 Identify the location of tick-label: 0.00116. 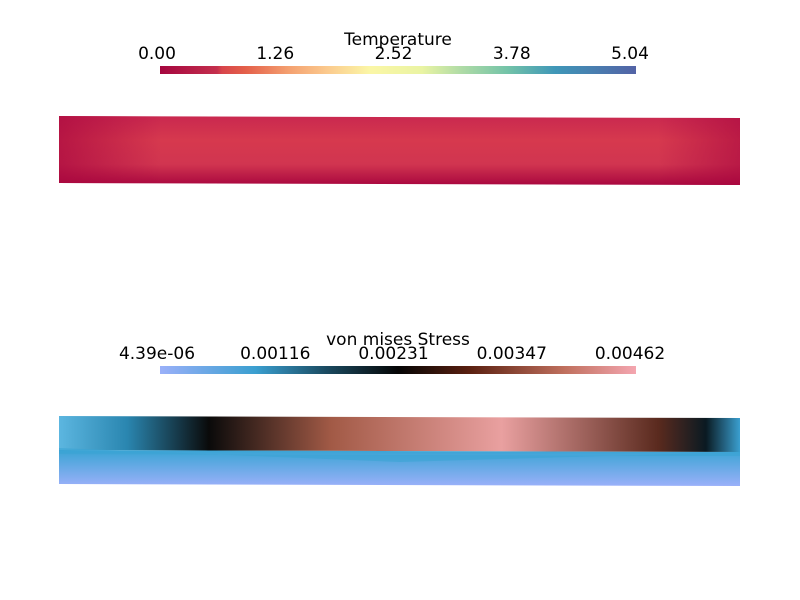
(275, 354).